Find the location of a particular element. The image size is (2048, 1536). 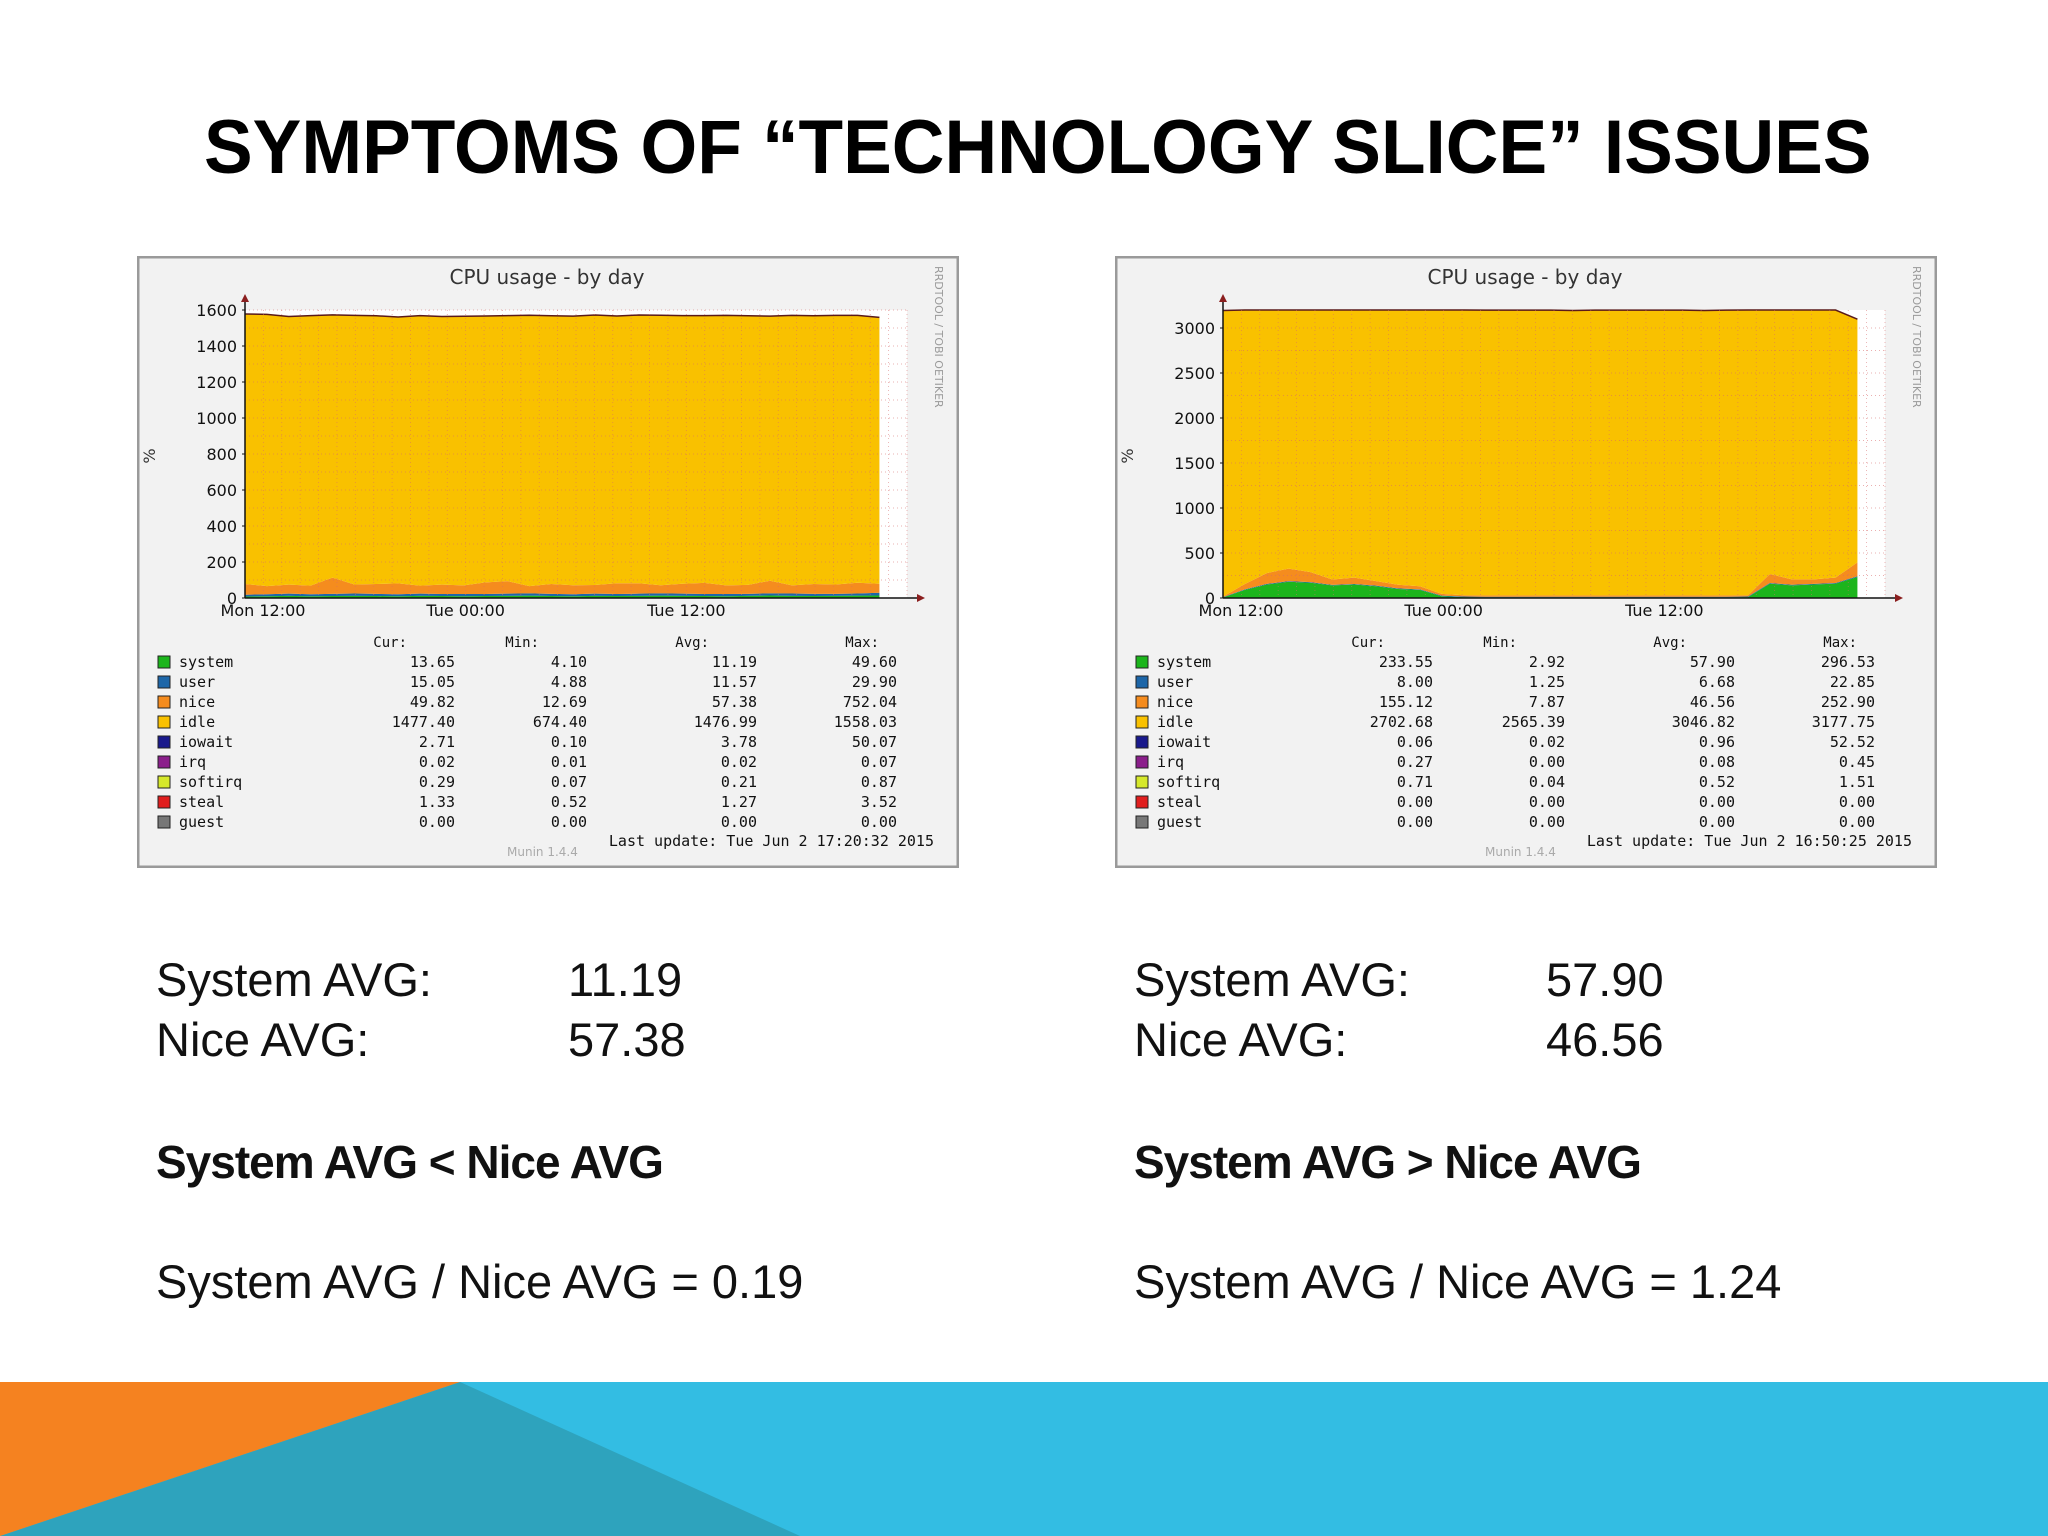

y-tick-label: 500 is located at coordinates (1199, 553).